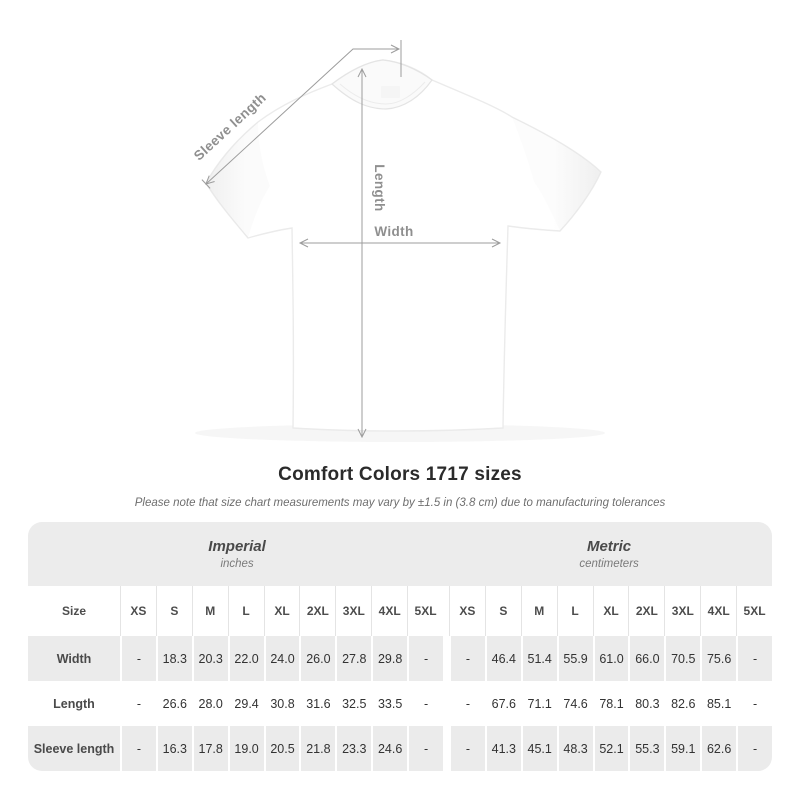 The height and width of the screenshot is (800, 800). I want to click on value-cell: 55.3, so click(646, 748).